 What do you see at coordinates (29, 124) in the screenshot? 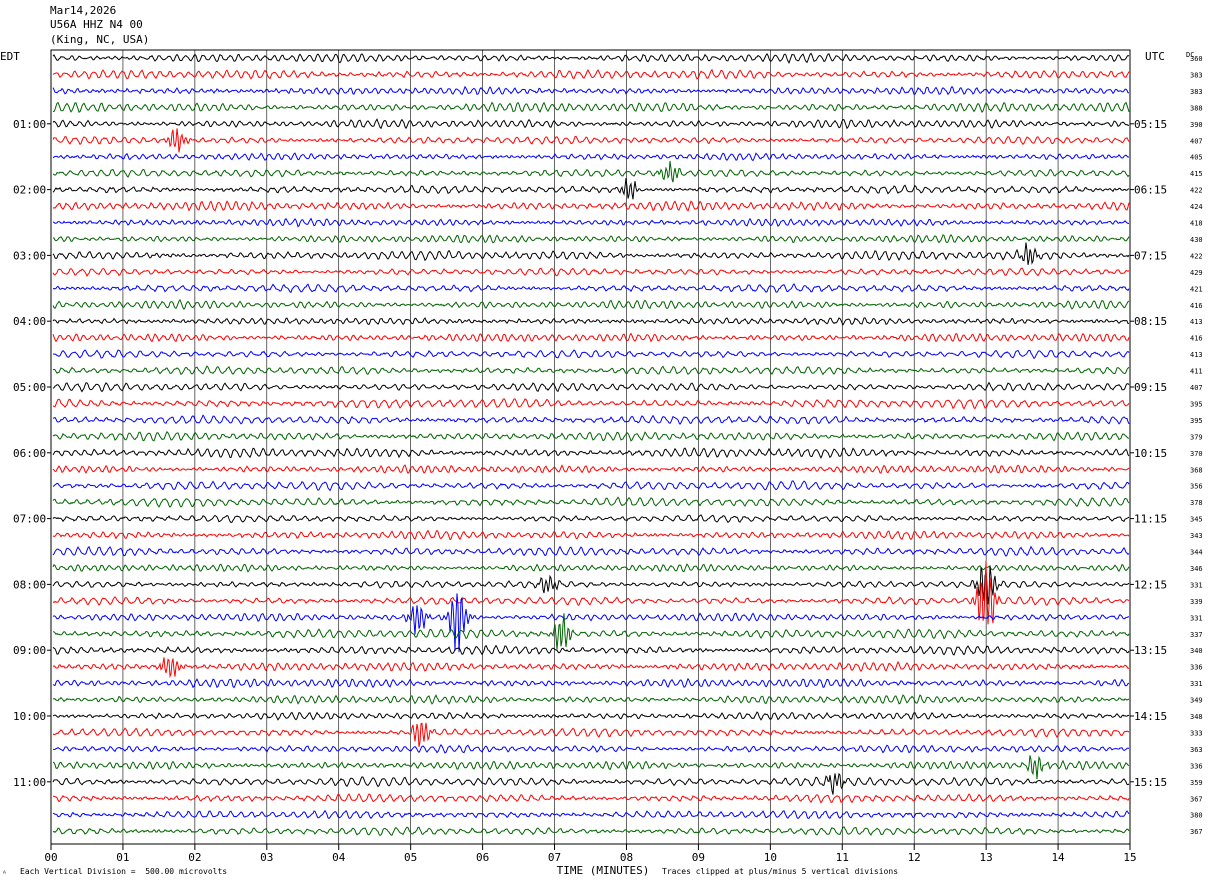
I see `hour-label-left: 01:00` at bounding box center [29, 124].